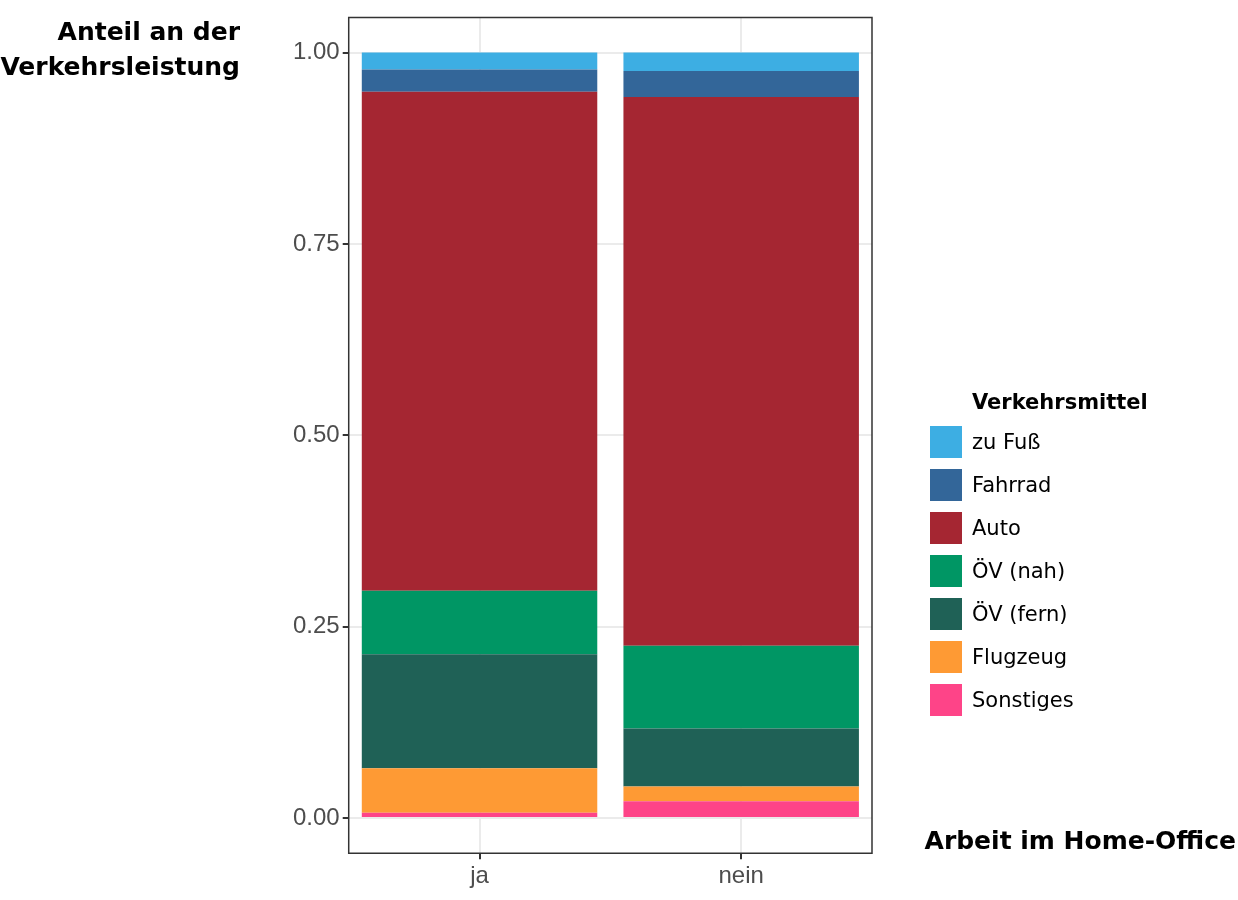  Describe the element at coordinates (1080, 840) in the screenshot. I see `x-axis-title: Arbeit im Home-Office` at that location.